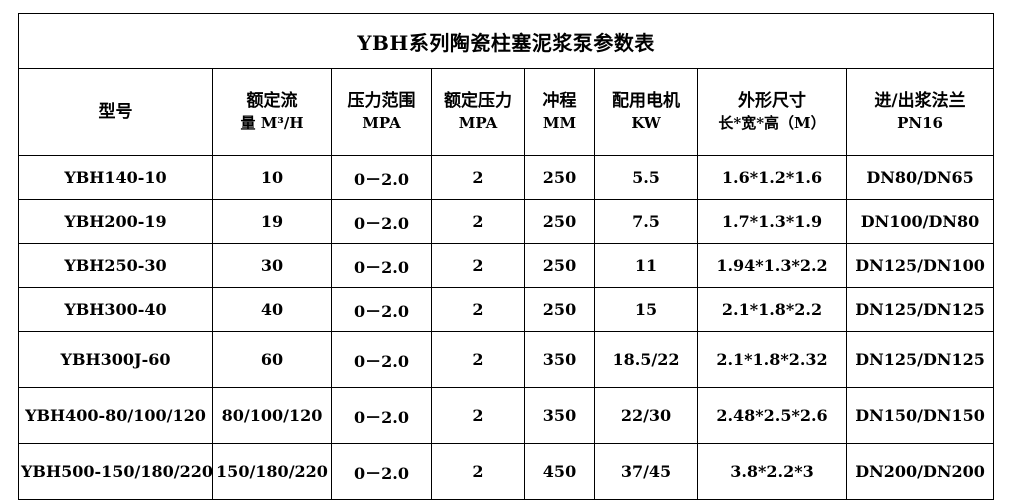 Image resolution: width=1011 pixels, height=500 pixels. Describe the element at coordinates (272, 359) in the screenshot. I see `cell-flow: 60` at that location.